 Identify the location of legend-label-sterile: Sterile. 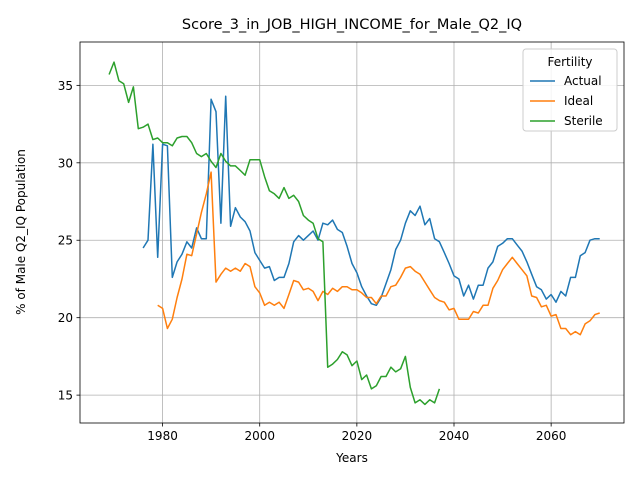
(583, 121).